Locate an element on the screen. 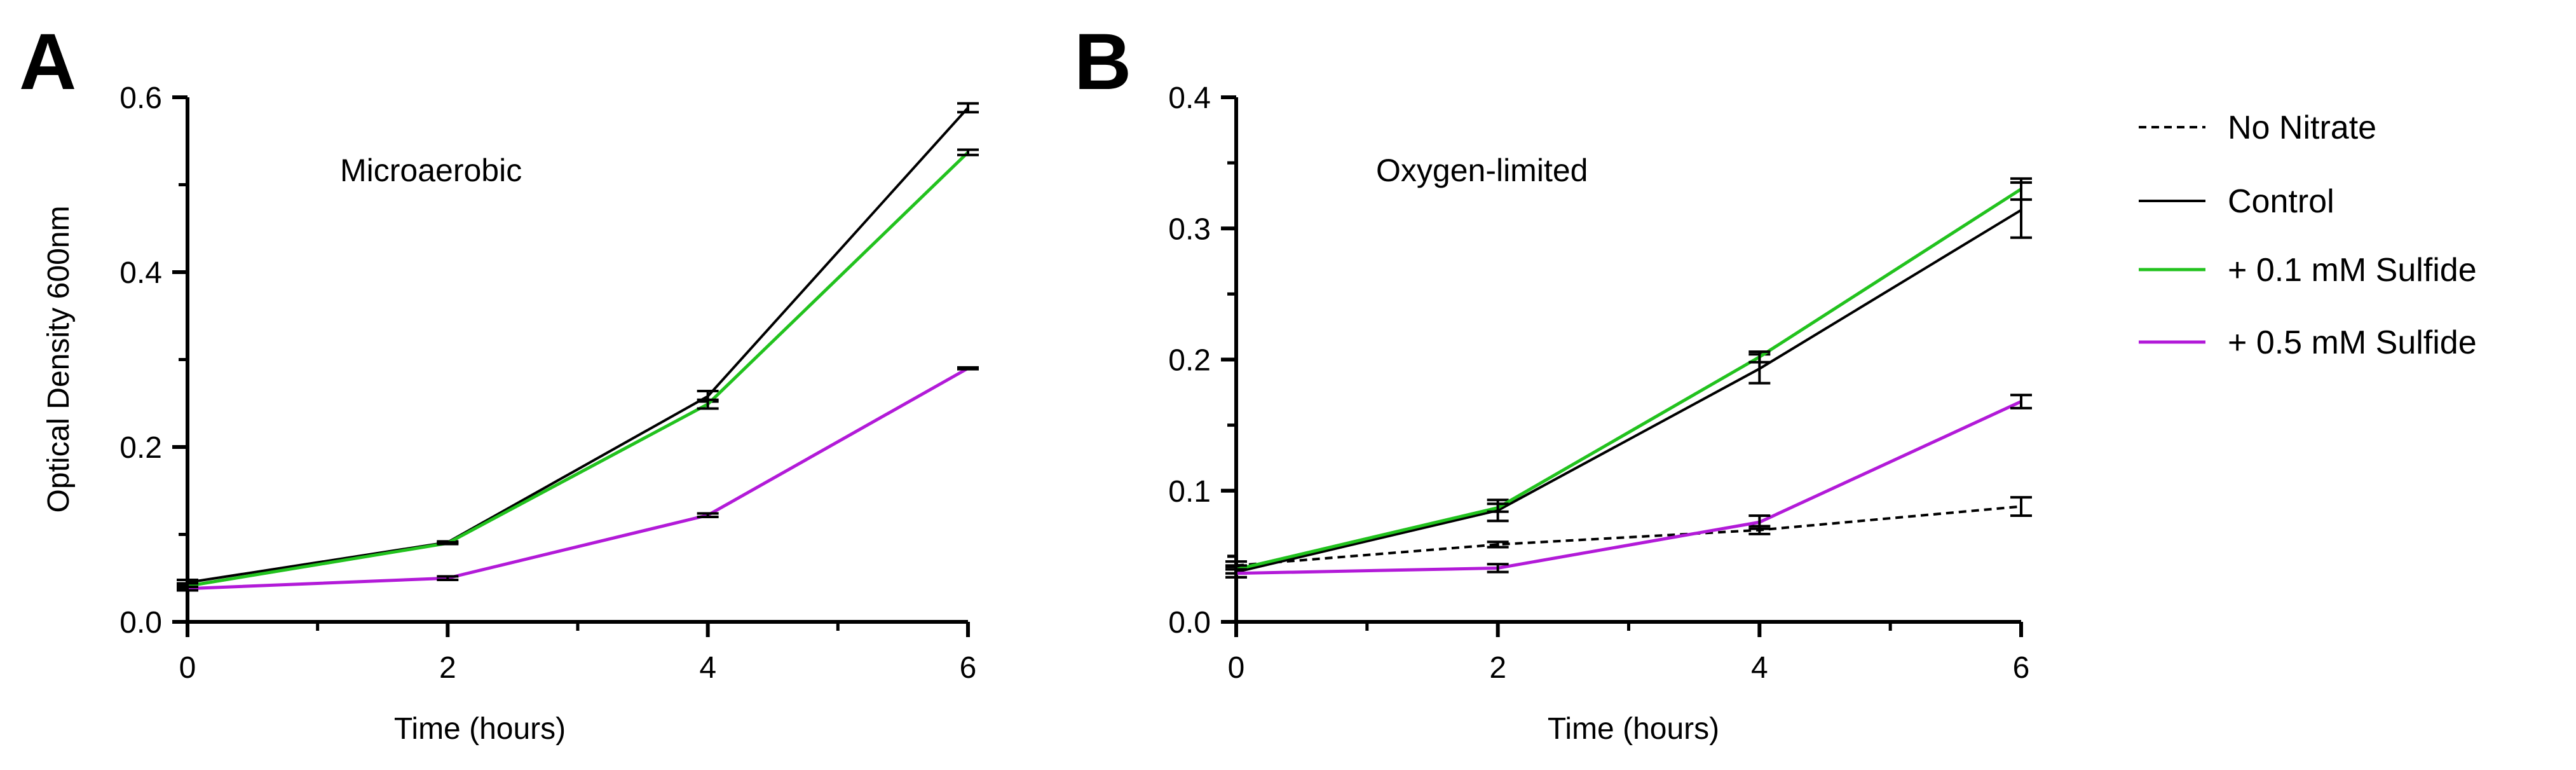  legend-item-0-1mm-sulfide: + 0.1 mM Sulfide is located at coordinates (2308, 270).